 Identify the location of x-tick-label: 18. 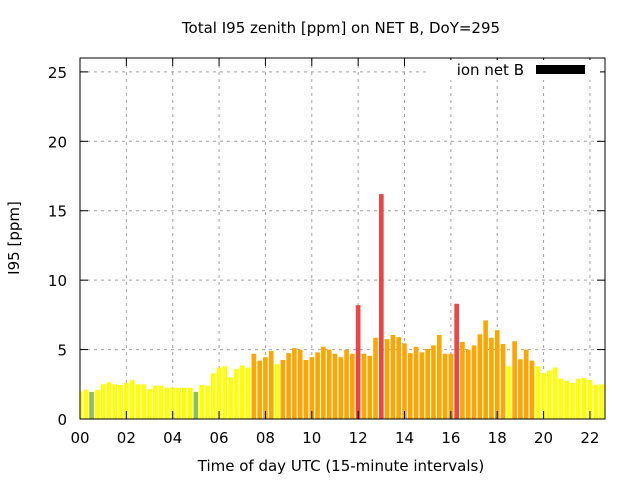
(497, 438).